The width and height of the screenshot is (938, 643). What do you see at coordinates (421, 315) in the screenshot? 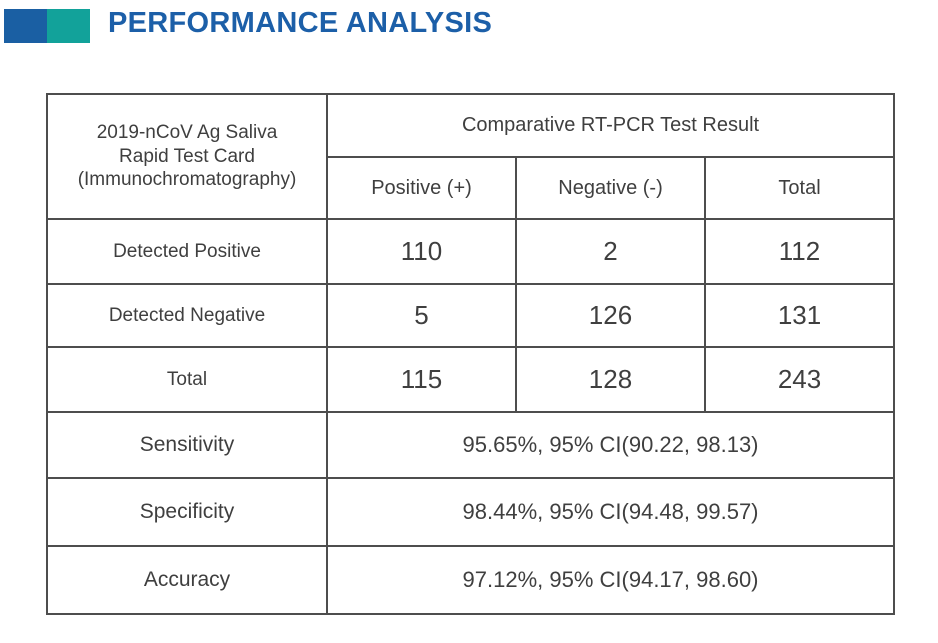
I see `cell-value: 5` at bounding box center [421, 315].